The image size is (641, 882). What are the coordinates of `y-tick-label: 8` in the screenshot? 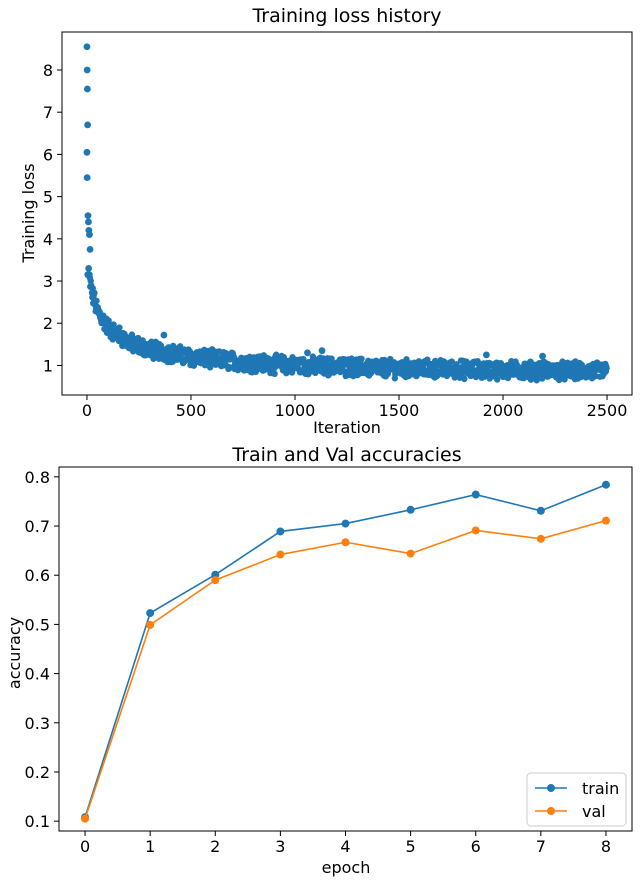 It's located at (48, 70).